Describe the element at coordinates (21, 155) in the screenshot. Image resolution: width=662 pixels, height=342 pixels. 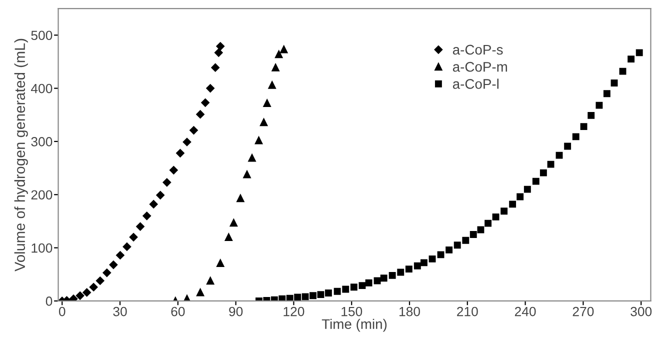
I see `y-axis-title: Volume of hydrogen generated (mL)` at that location.